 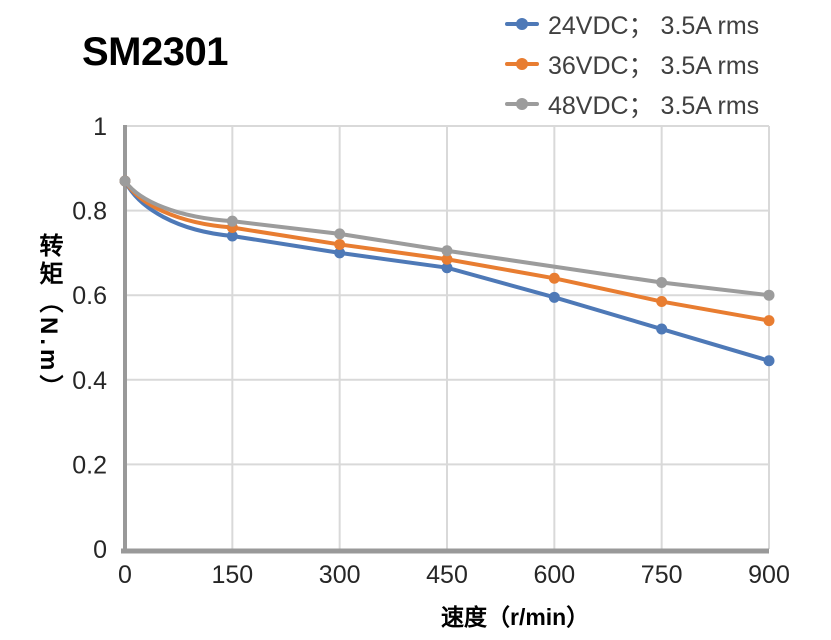 I want to click on legend-item-24vdc: 24VDC； 3.5A rms, so click(x=632, y=24).